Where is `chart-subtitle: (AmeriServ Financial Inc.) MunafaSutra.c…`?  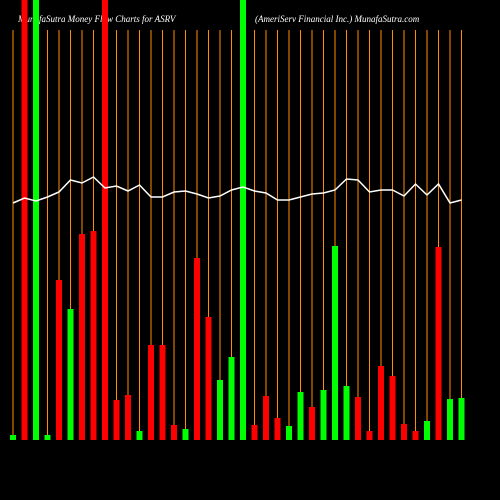 chart-subtitle: (AmeriServ Financial Inc.) MunafaSutra.c… is located at coordinates (337, 19).